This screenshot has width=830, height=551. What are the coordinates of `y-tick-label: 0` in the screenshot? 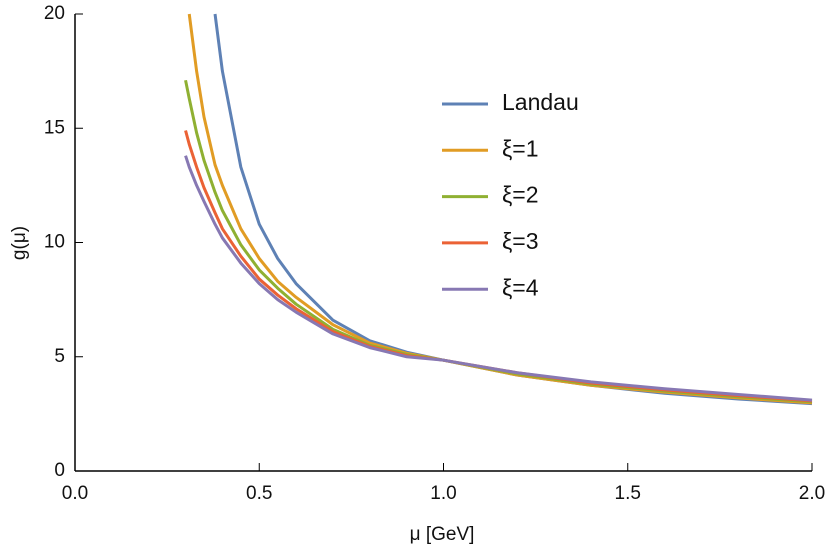 It's located at (59, 470).